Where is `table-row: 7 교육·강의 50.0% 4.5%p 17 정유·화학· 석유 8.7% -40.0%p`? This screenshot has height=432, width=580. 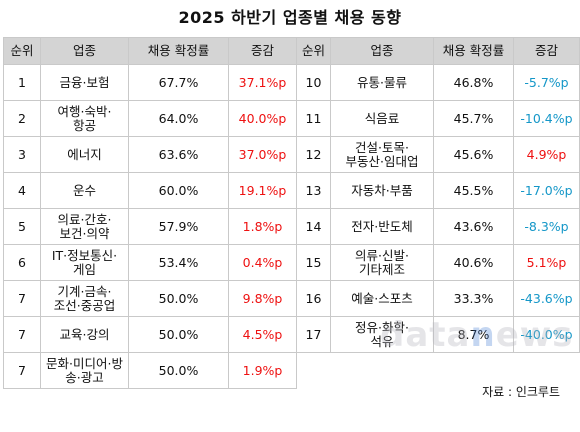
table-row: 7 교육·강의 50.0% 4.5%p 17 정유·화학· 석유 8.7% -40.0%p is located at coordinates (291, 334).